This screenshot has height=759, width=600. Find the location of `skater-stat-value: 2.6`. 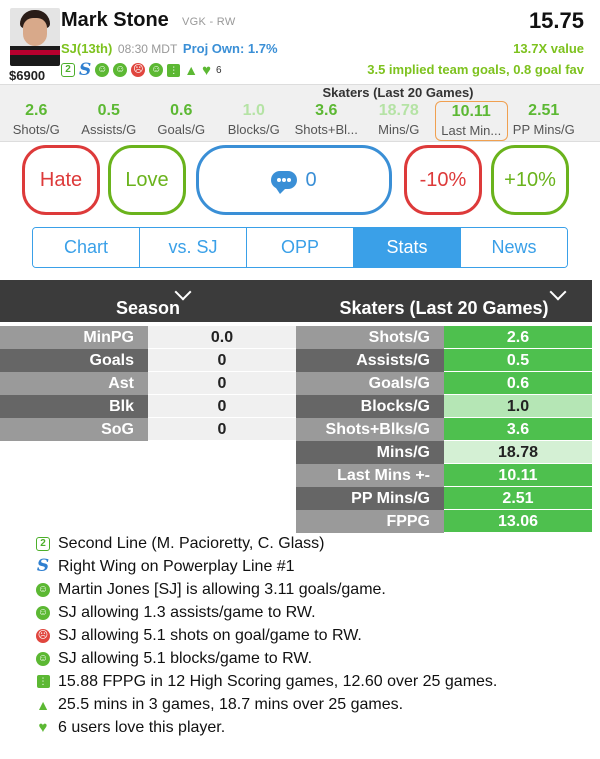

skater-stat-value: 2.6 is located at coordinates (518, 337).